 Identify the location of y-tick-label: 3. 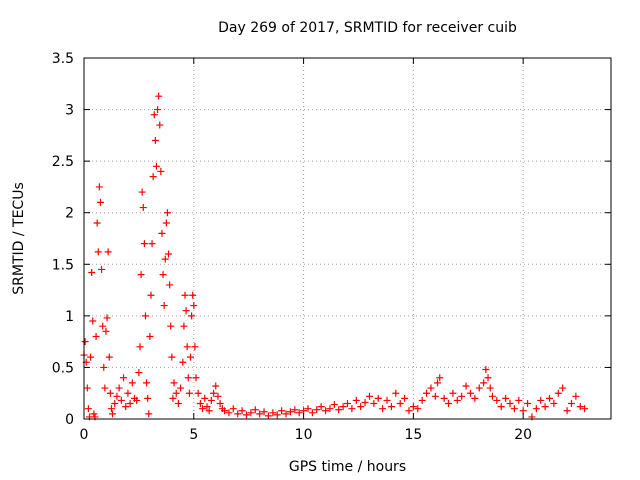
(69, 111).